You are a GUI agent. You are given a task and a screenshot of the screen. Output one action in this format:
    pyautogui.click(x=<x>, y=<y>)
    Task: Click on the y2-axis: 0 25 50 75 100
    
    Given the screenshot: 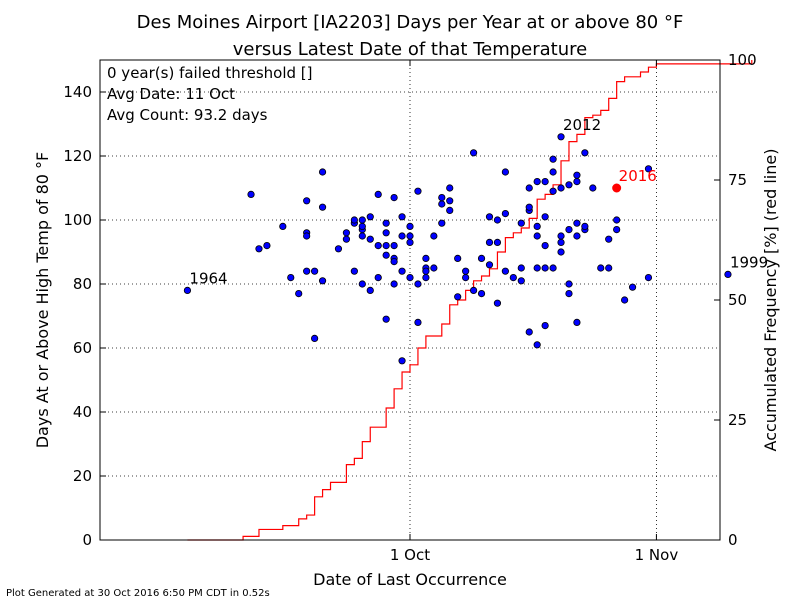 What is the action you would take?
    pyautogui.click(x=735, y=300)
    